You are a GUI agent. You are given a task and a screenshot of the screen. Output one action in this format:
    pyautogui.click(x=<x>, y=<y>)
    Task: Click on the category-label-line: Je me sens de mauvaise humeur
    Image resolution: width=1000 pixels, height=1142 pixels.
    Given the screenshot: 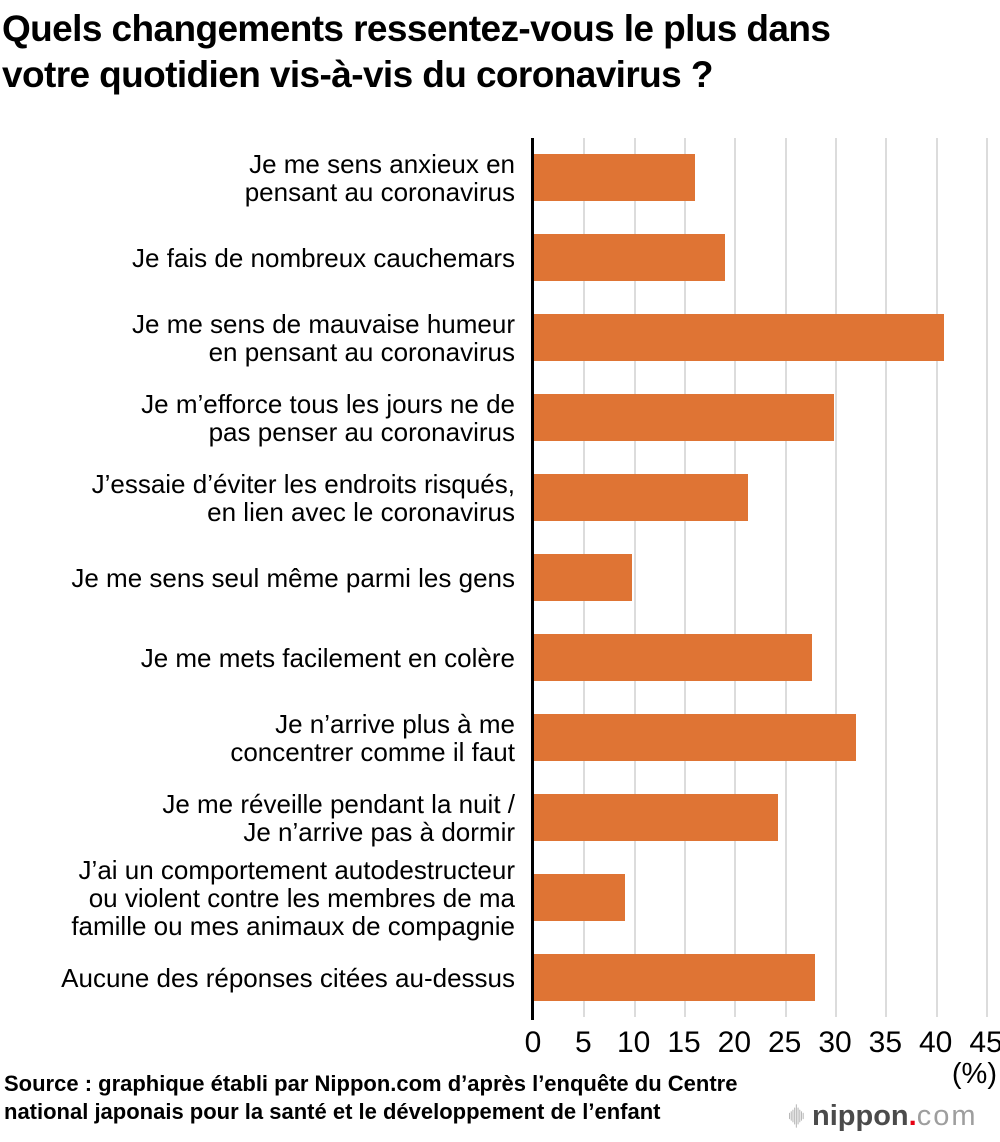 What is the action you would take?
    pyautogui.click(x=323, y=323)
    